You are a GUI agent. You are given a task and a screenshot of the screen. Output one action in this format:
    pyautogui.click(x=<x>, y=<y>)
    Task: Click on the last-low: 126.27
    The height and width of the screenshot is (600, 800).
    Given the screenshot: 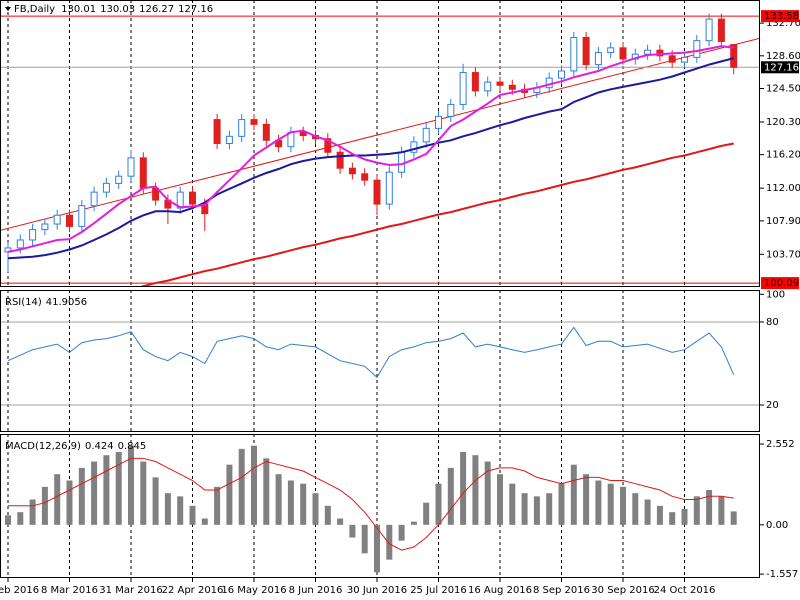 What is the action you would take?
    pyautogui.click(x=156, y=9)
    